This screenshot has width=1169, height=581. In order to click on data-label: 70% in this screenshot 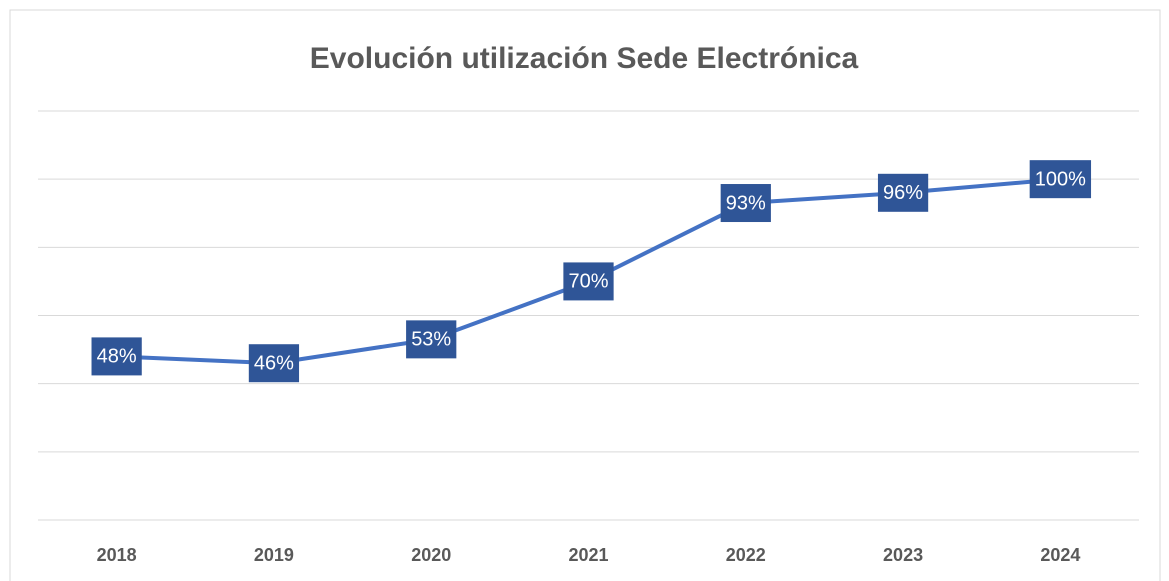, I will do `click(588, 281)`.